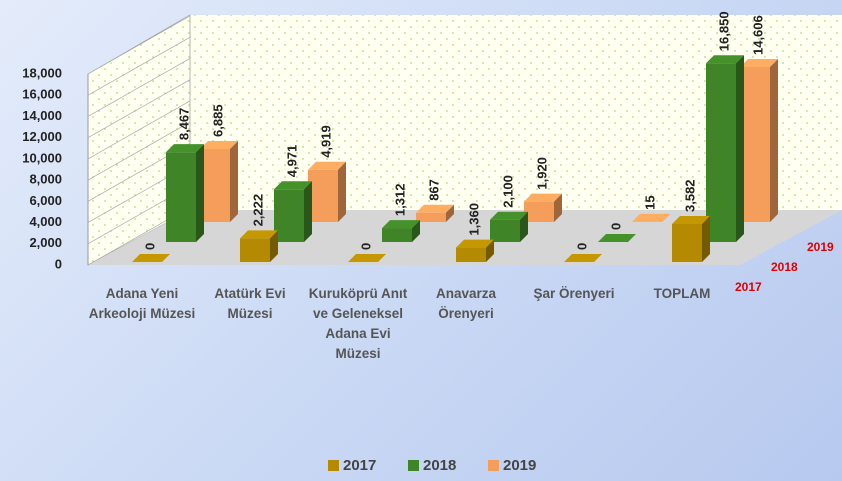 The width and height of the screenshot is (842, 481). I want to click on y-tick-label: 2,000, so click(45, 242).